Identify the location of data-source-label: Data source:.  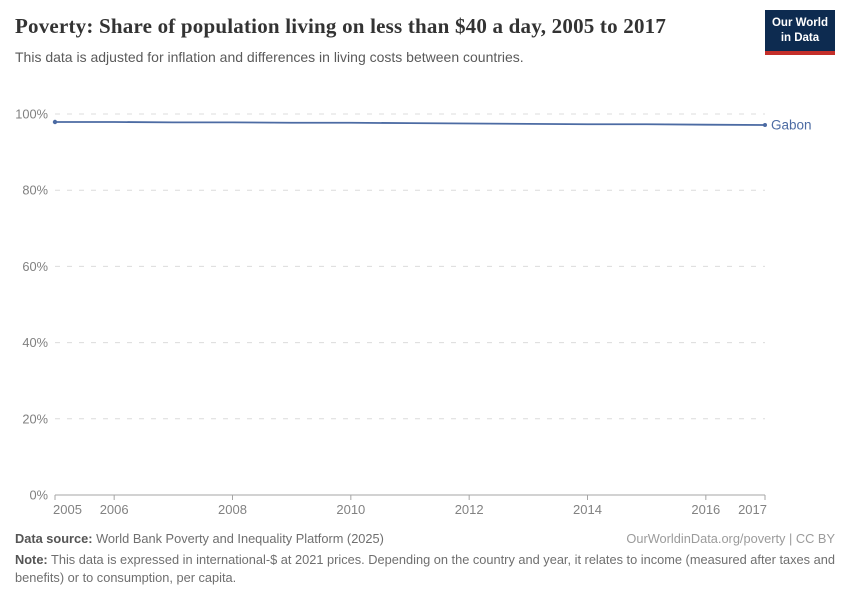
(54, 538).